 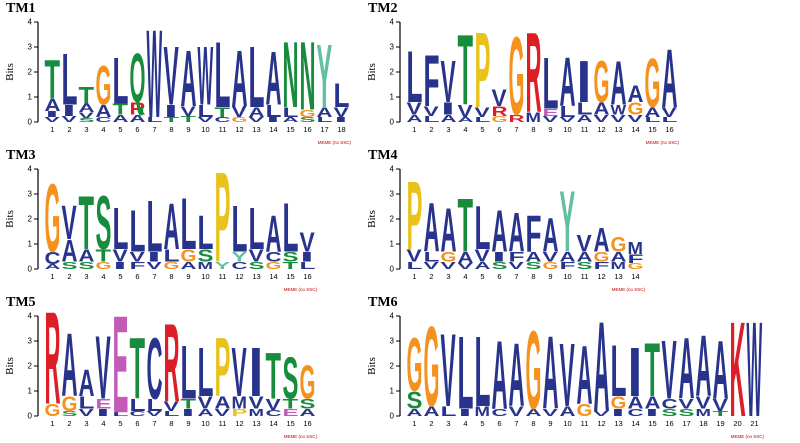 What do you see at coordinates (635, 248) in the screenshot?
I see `svg-text: M` at bounding box center [635, 248].